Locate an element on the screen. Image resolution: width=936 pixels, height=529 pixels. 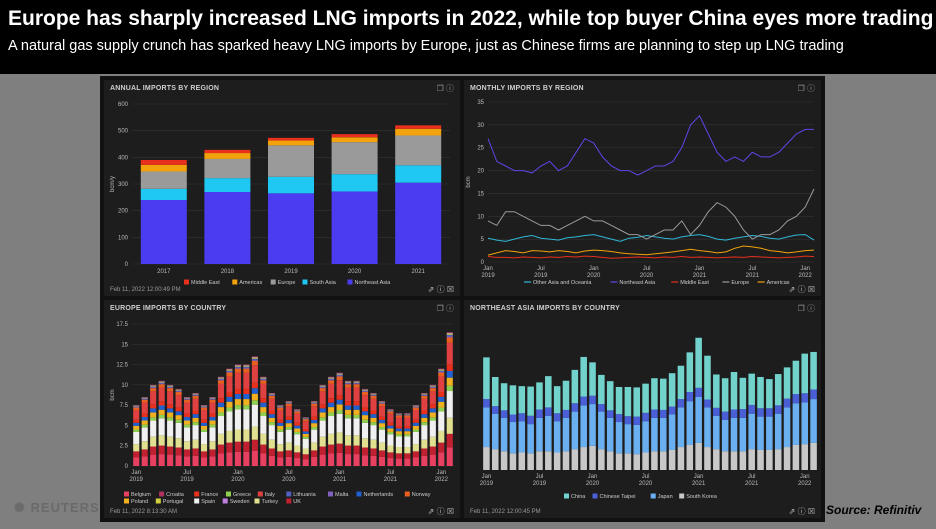
legend-label: Greece is located at coordinates (242, 495).